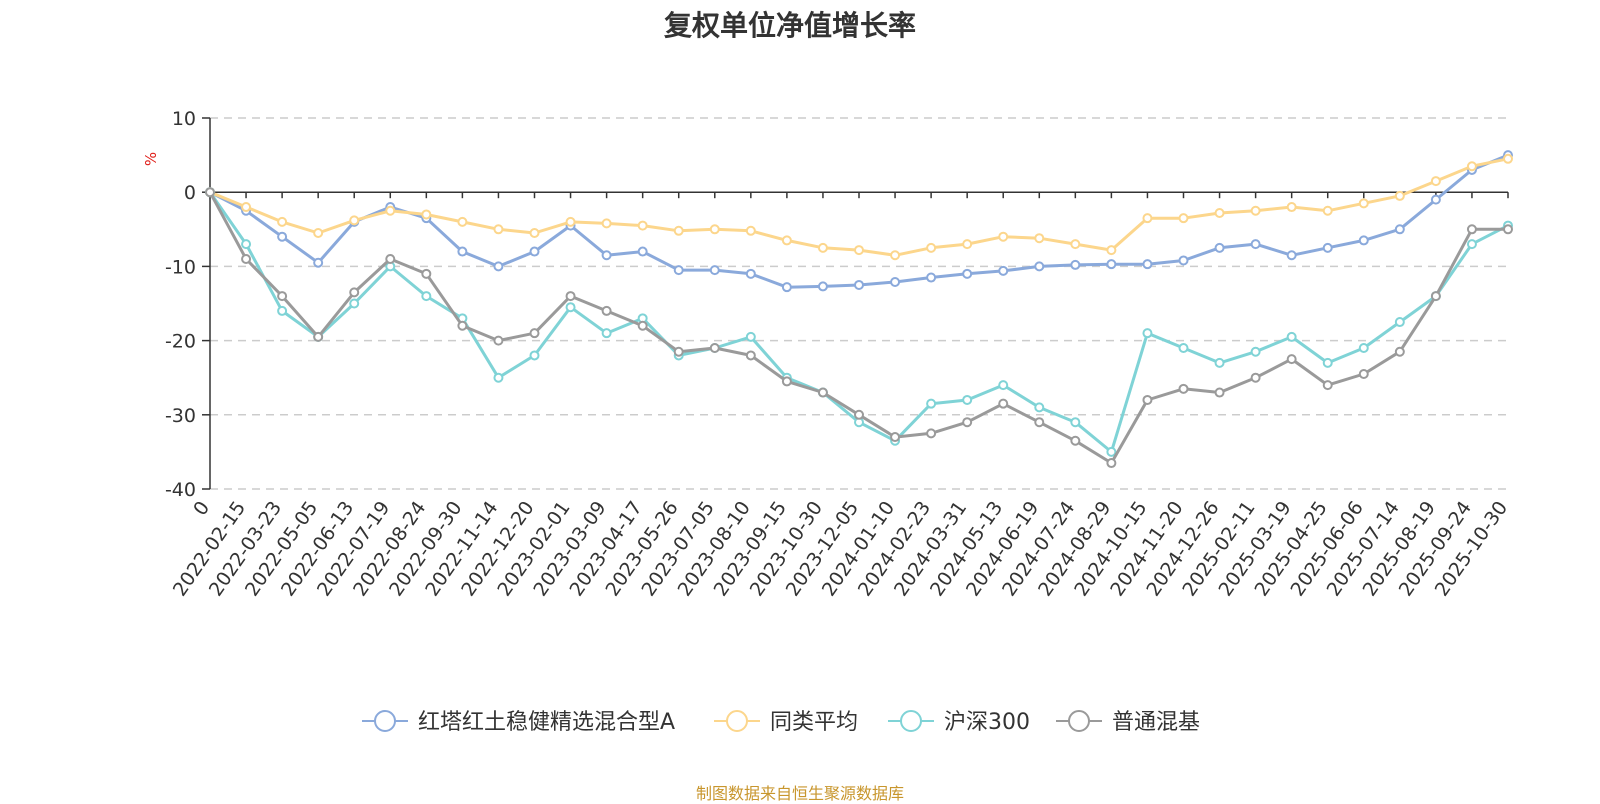  Describe the element at coordinates (201, 508) in the screenshot. I see `x-tick-label: 0` at that location.